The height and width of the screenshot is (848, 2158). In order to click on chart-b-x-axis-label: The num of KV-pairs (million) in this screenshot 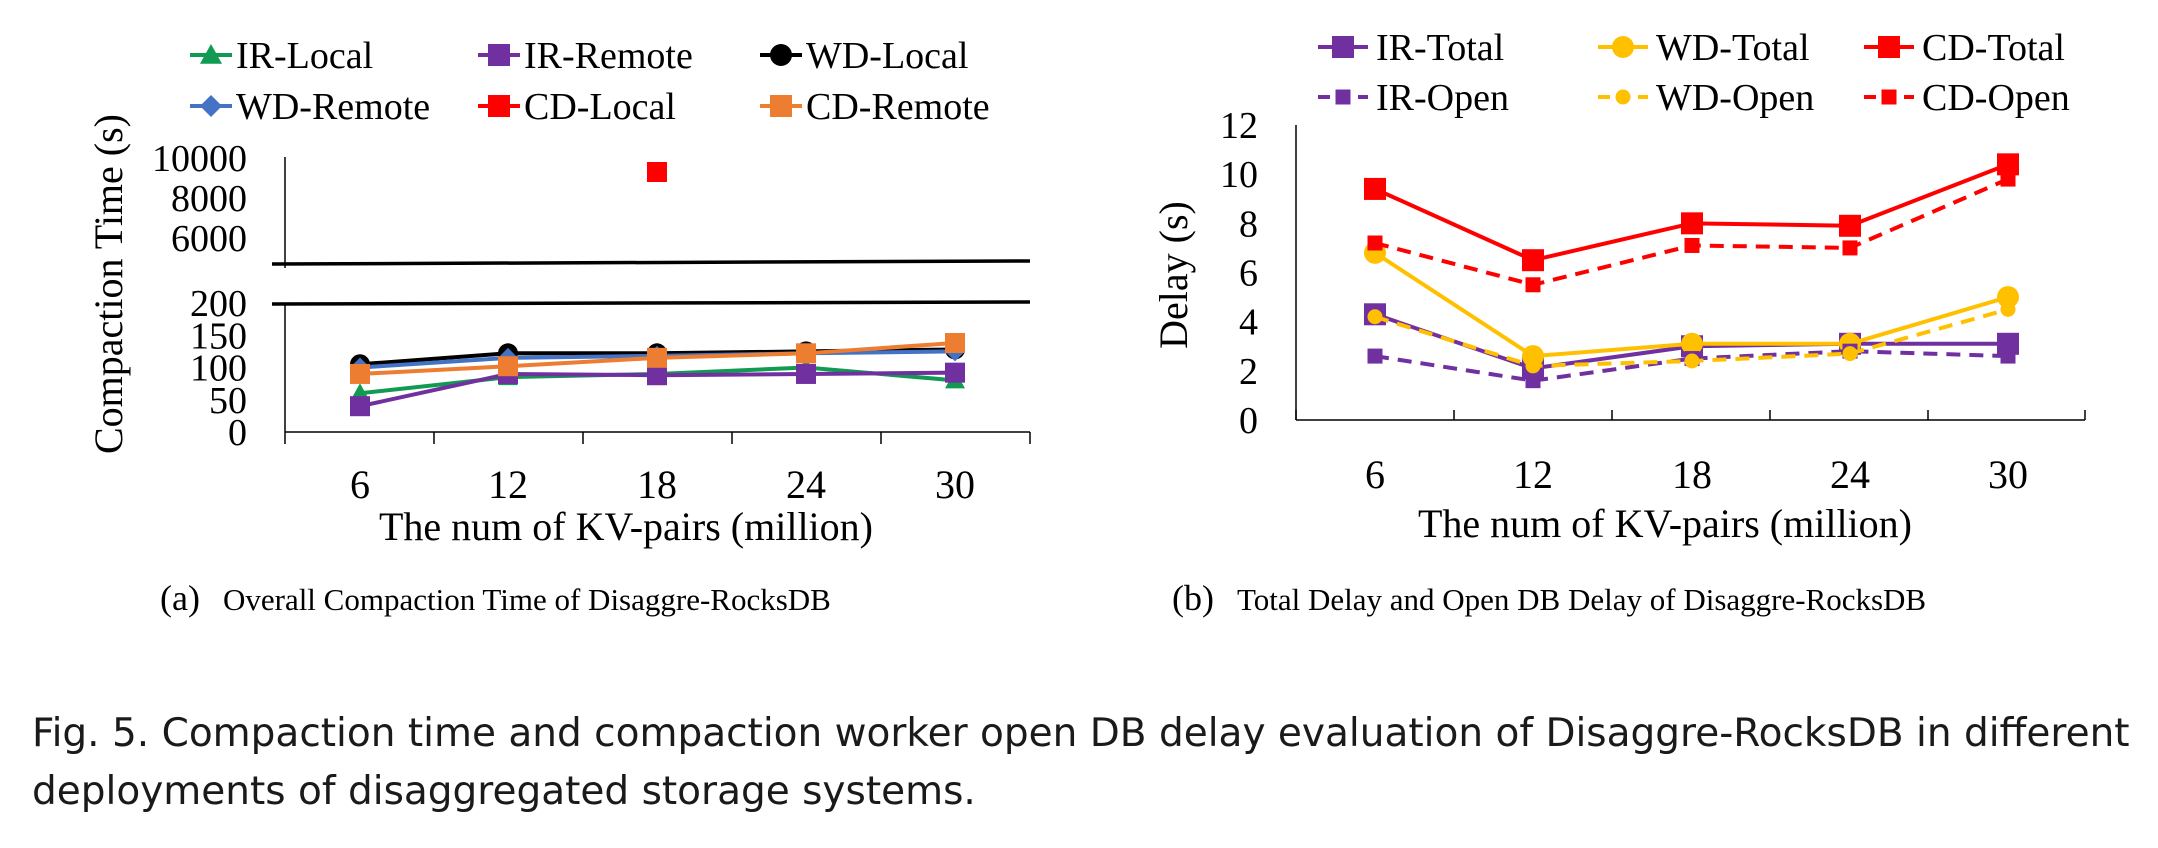, I will do `click(1665, 523)`.